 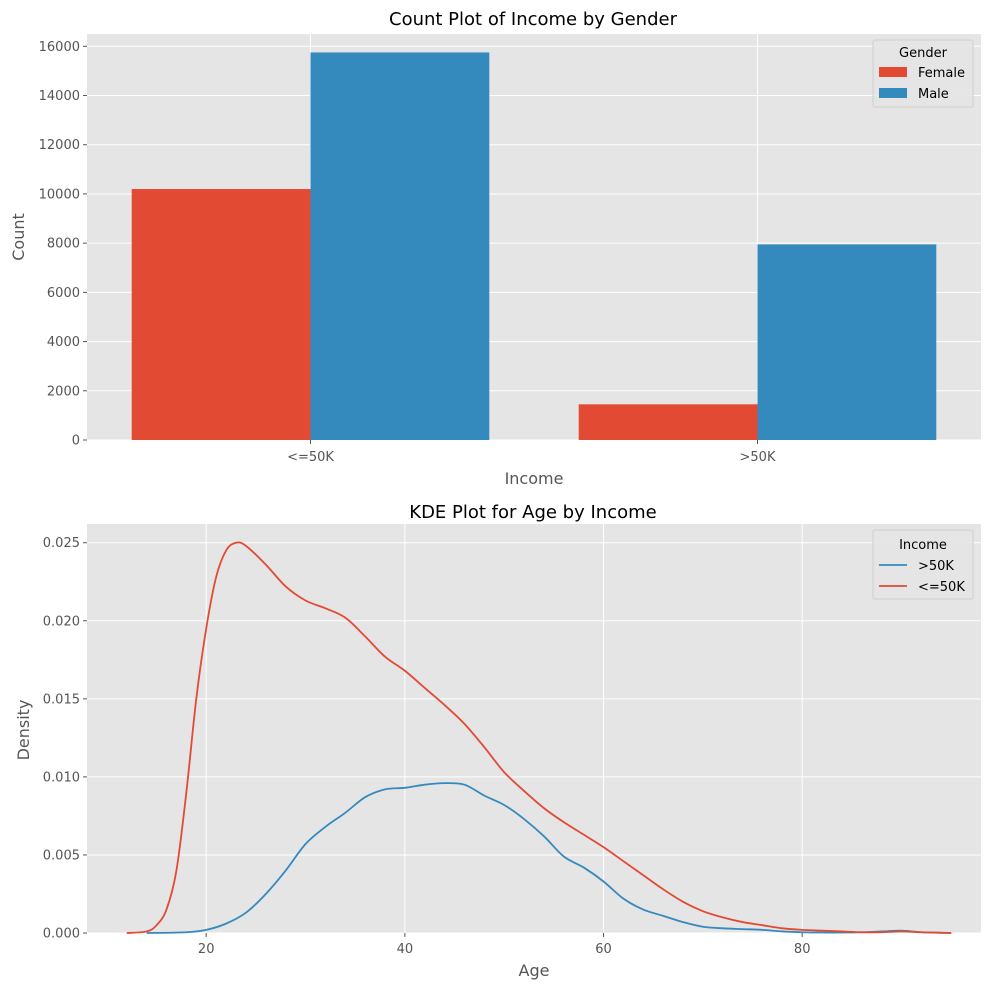 What do you see at coordinates (61, 543) in the screenshot?
I see `y-tick-label: 0.025` at bounding box center [61, 543].